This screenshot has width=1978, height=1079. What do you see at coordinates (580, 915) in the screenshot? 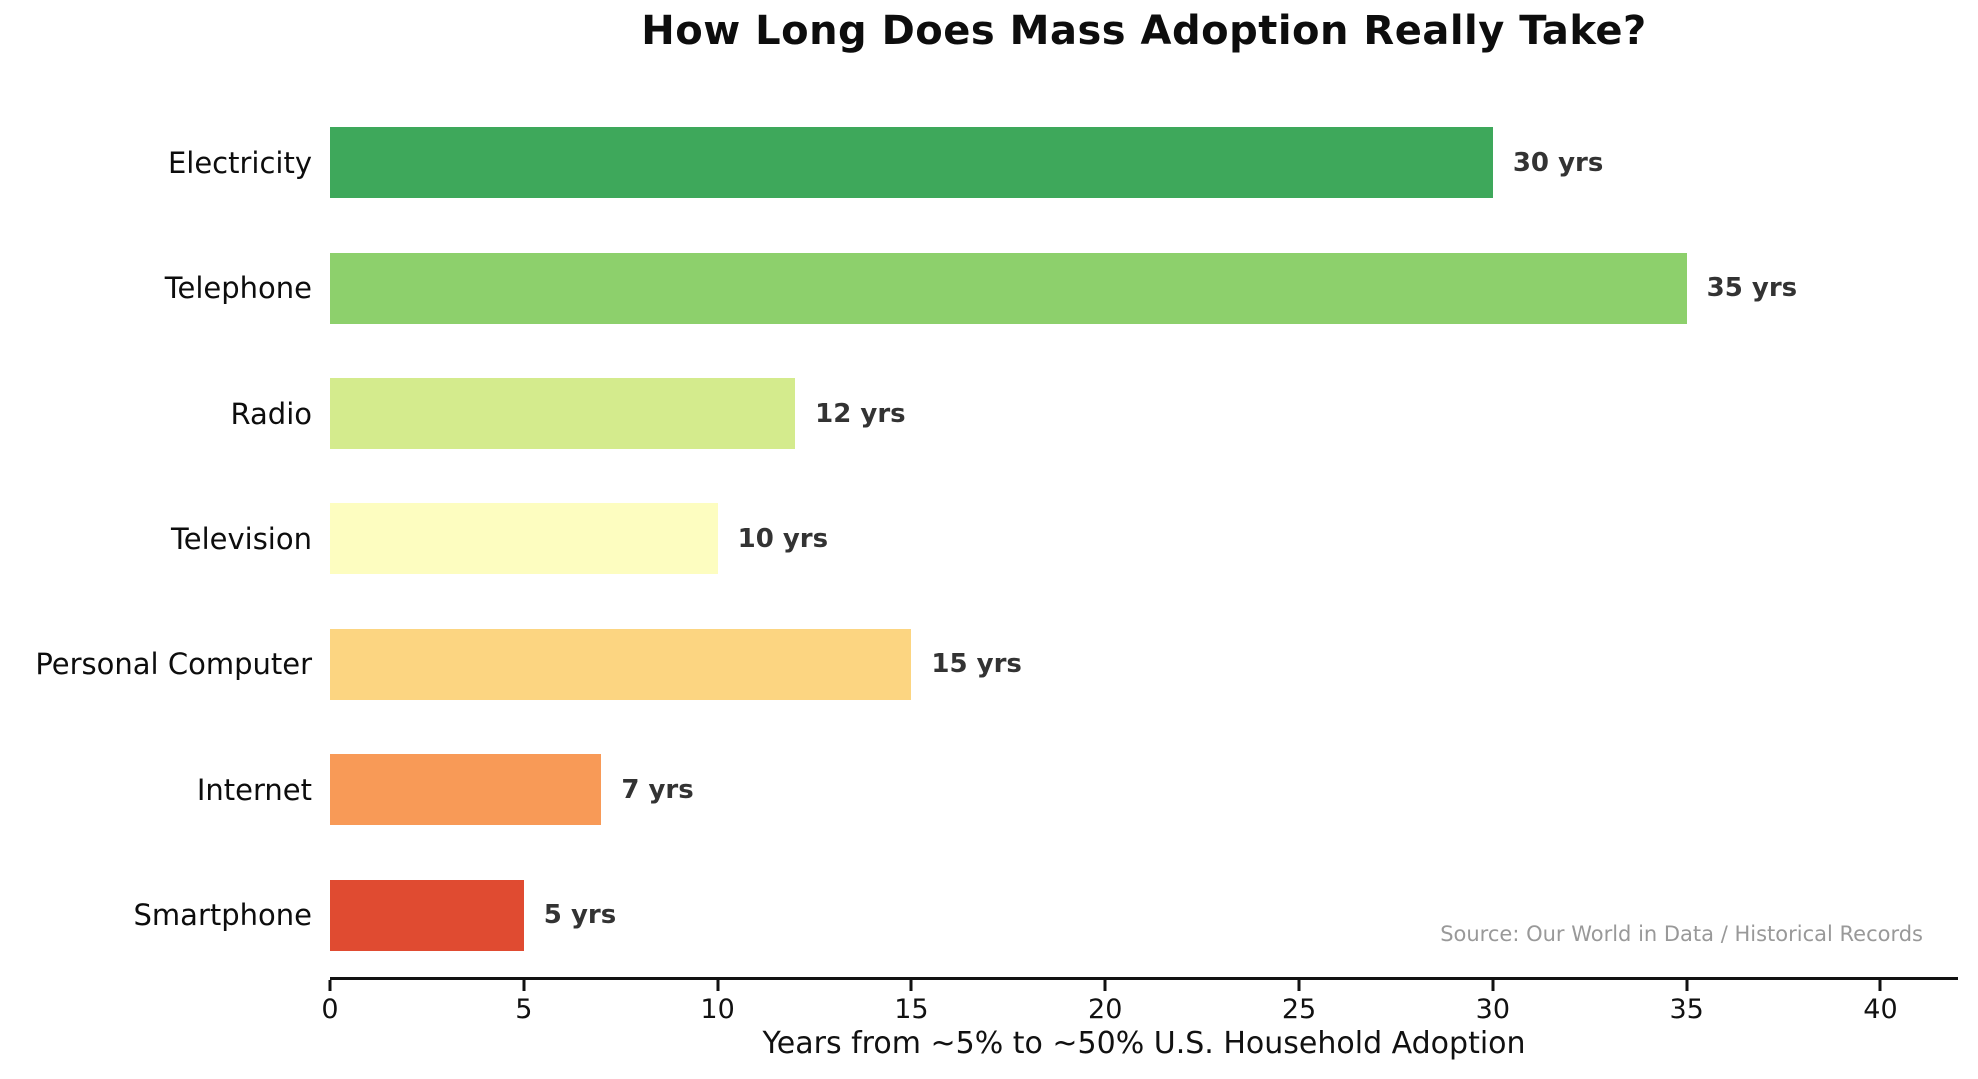
I see `value-label: 5 yrs` at bounding box center [580, 915].